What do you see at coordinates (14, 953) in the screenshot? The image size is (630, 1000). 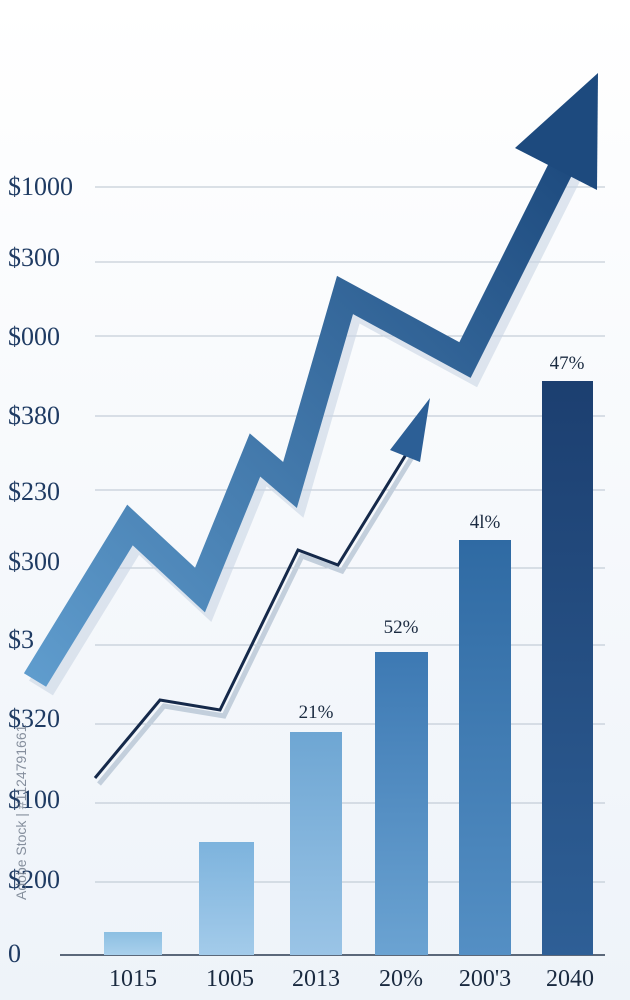 I see `y-label: 0` at bounding box center [14, 953].